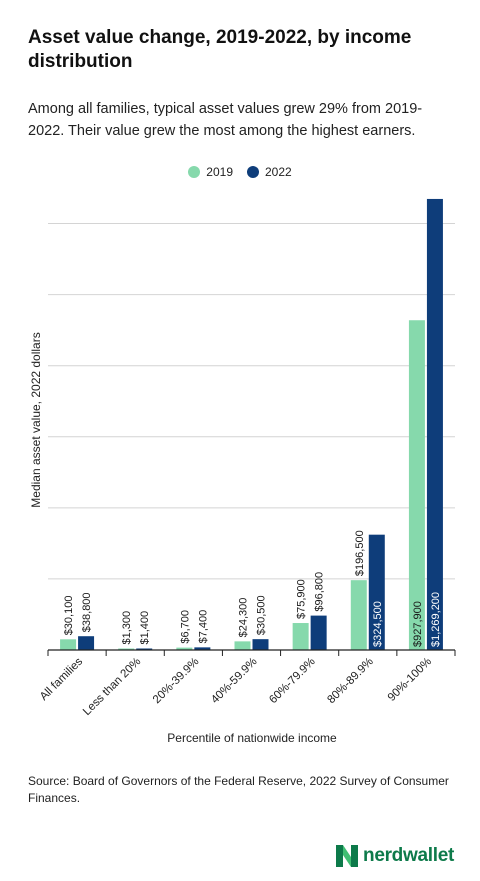  What do you see at coordinates (194, 172) in the screenshot?
I see `legend-swatch-2019` at bounding box center [194, 172].